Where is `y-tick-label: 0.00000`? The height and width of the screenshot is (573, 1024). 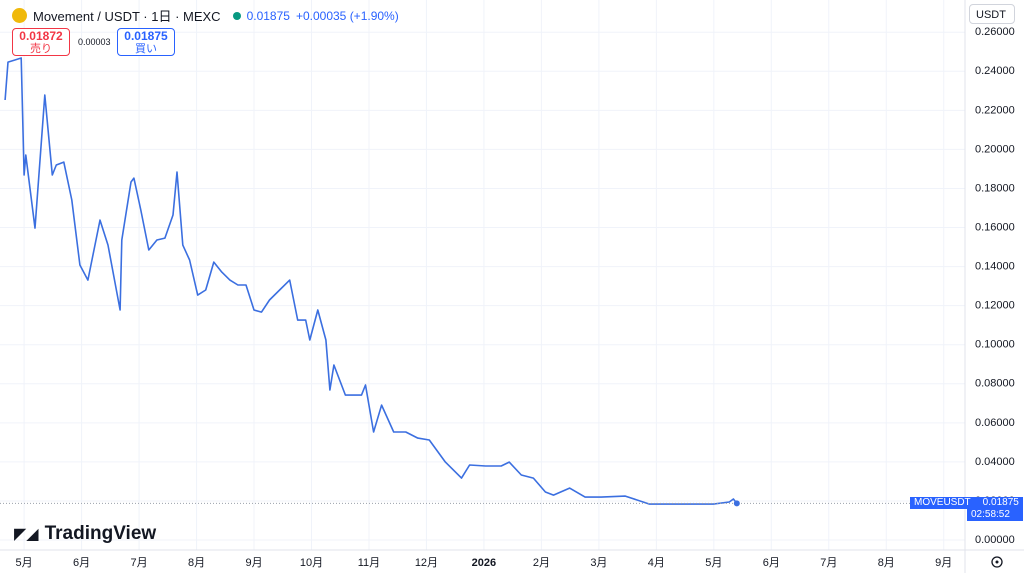
y-tick-label: 0.00000 is located at coordinates (995, 540).